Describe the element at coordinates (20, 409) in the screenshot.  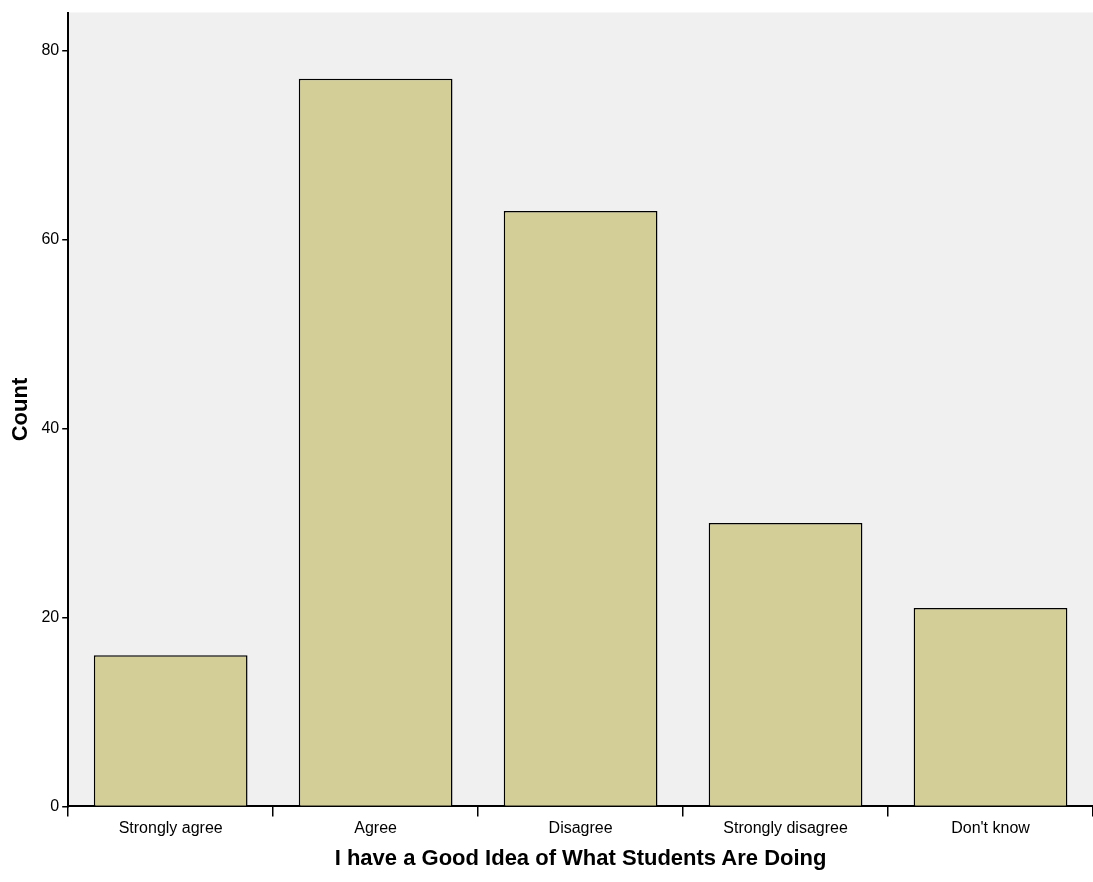
I see `y-axis-title: Count` at that location.